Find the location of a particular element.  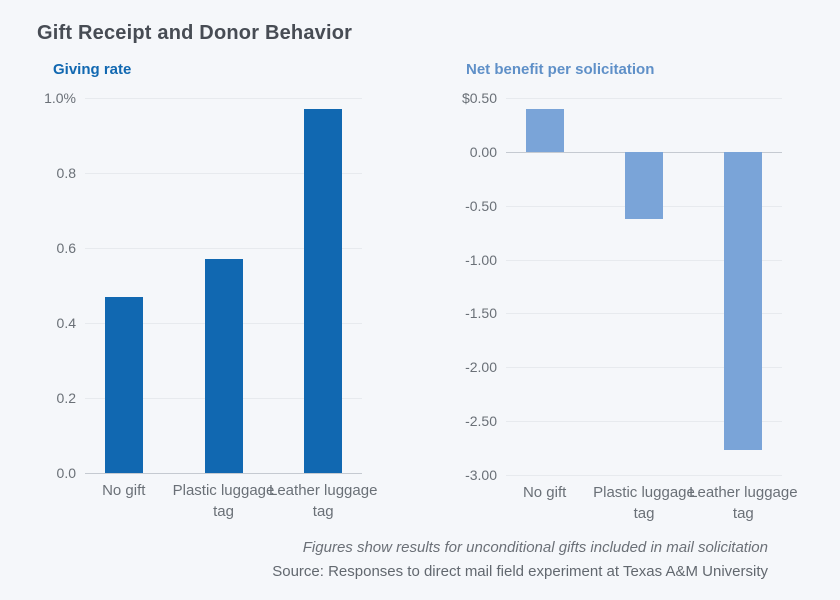

y-tick-label: -1.00 is located at coordinates (481, 259).